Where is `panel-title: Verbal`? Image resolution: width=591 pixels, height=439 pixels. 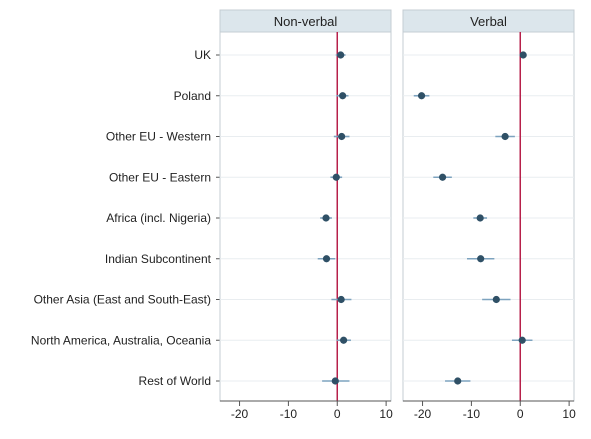
panel-title: Verbal is located at coordinates (488, 21).